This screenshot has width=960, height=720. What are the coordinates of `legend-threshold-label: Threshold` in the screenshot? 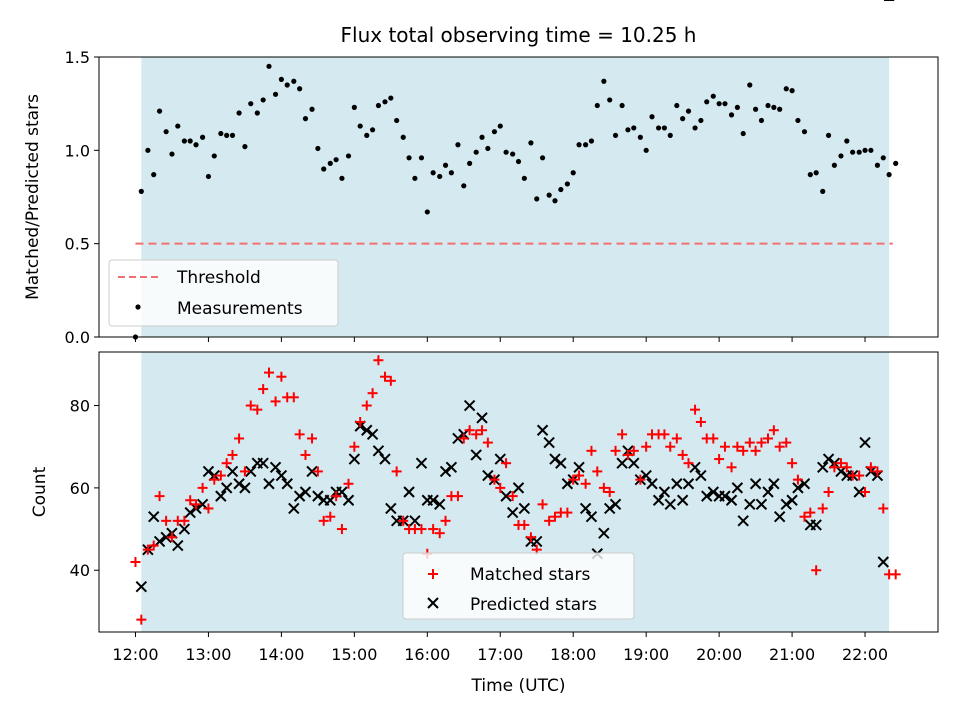 It's located at (218, 278).